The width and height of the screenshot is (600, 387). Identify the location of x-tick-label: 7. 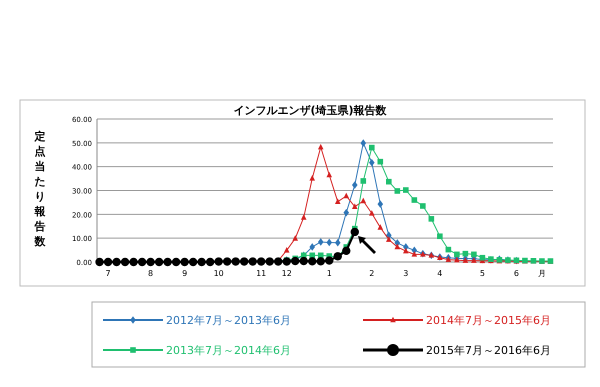
(108, 273).